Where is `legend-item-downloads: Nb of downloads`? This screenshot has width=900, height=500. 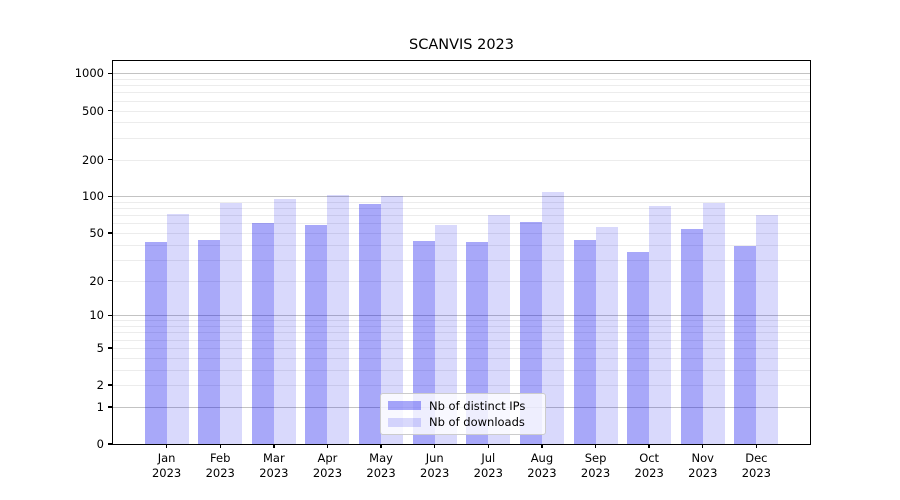
legend-item-downloads: Nb of downloads is located at coordinates (463, 422).